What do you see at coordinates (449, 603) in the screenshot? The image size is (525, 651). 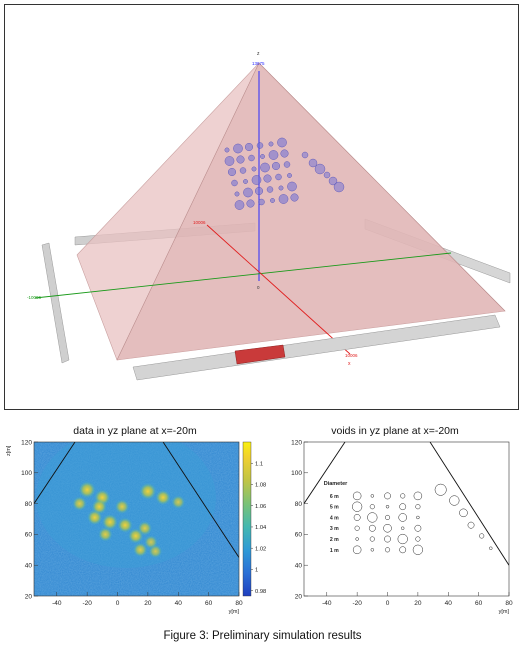 I see `x-tick-label: 40` at bounding box center [449, 603].